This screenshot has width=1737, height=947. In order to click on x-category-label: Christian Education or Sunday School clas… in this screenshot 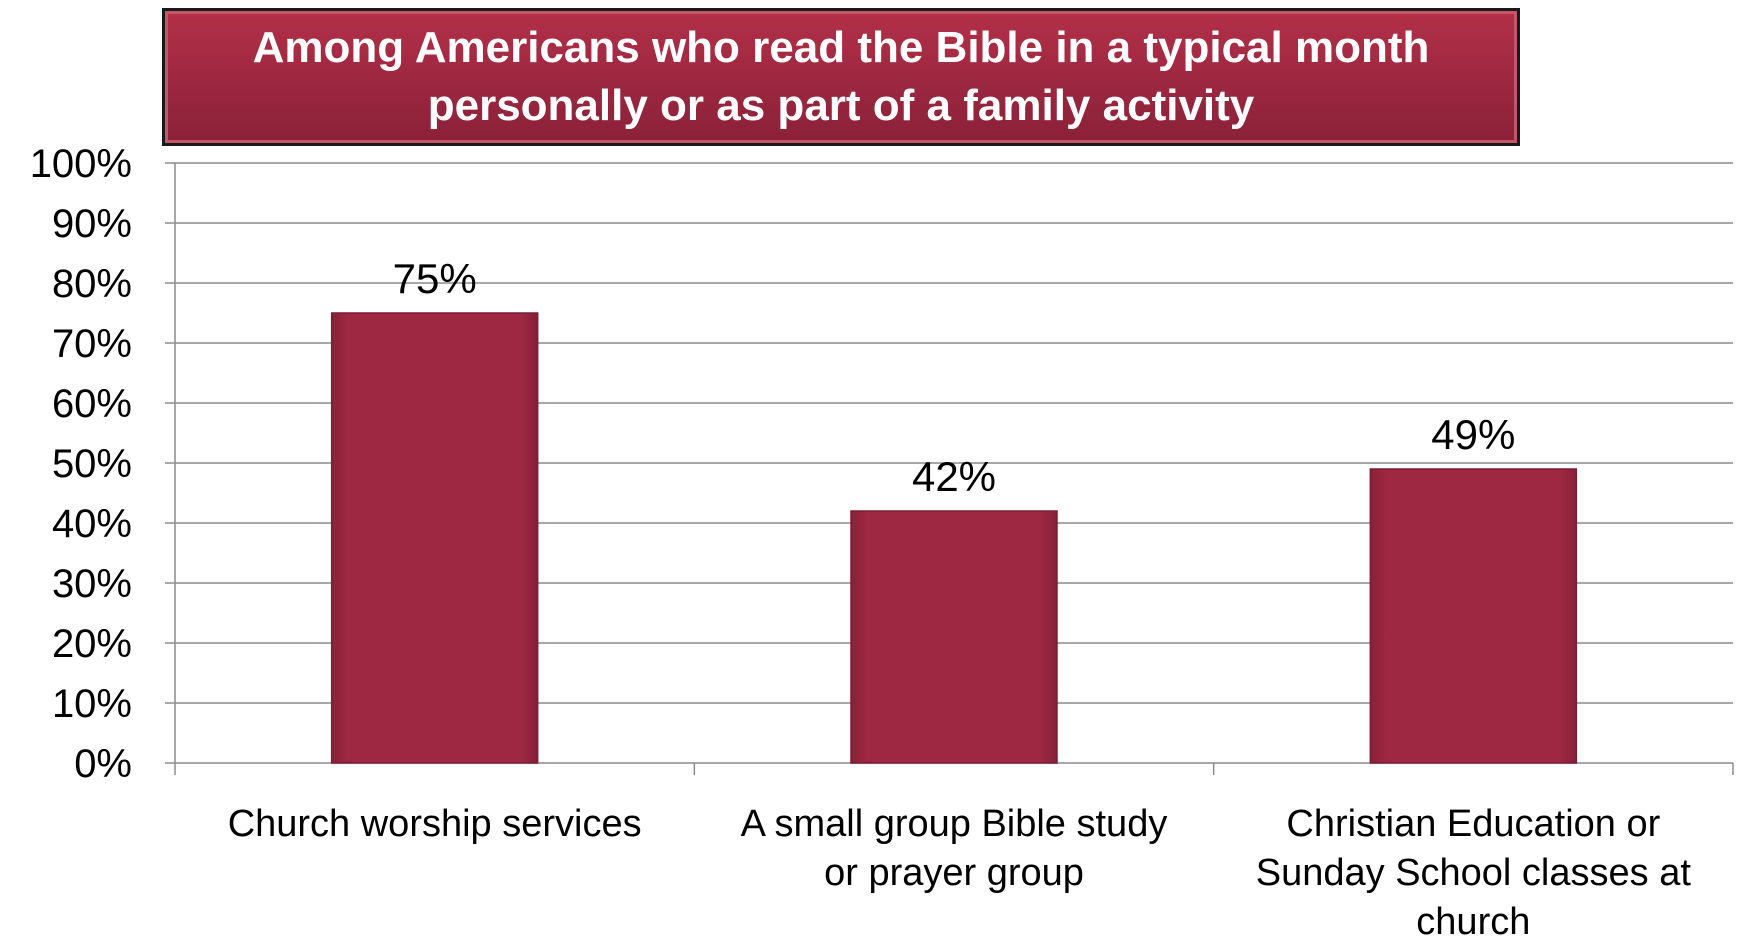, I will do `click(1473, 873)`.